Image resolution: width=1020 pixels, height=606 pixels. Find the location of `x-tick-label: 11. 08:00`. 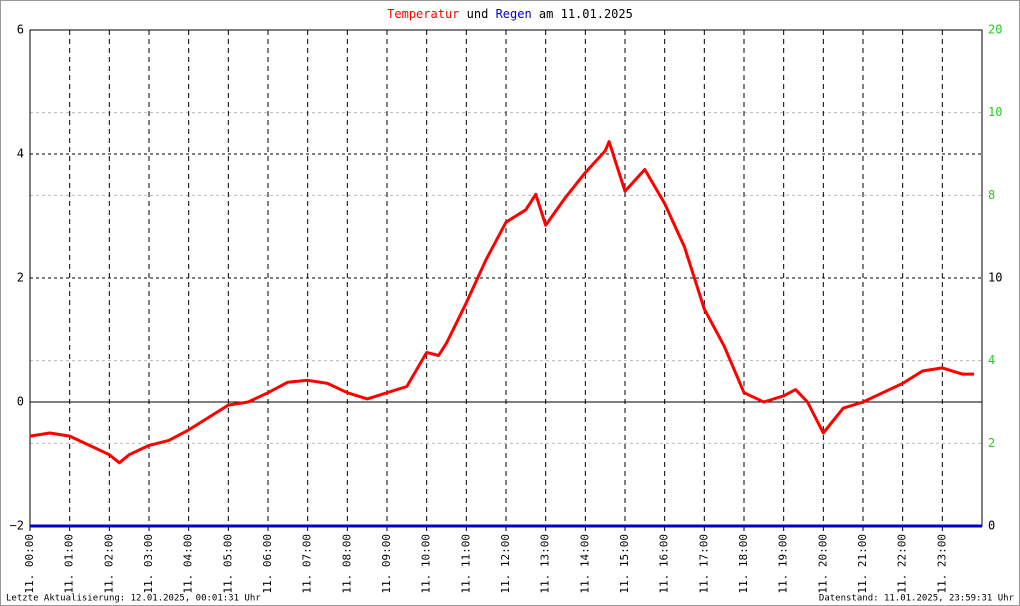

x-tick-label: 11. 08:00 is located at coordinates (346, 564).